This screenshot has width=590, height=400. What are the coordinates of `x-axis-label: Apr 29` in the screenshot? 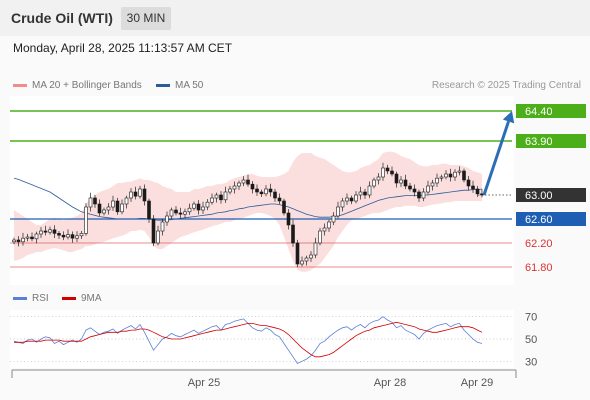 It's located at (477, 383).